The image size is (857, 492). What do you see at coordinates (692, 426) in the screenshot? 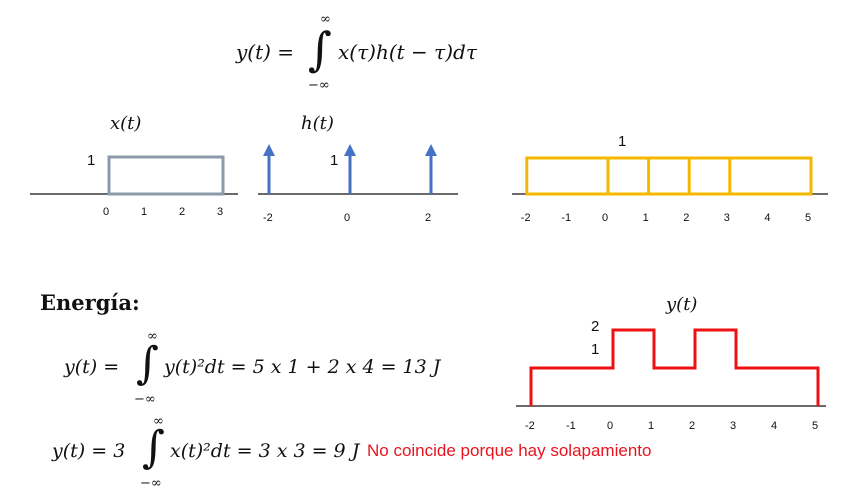
I see `y-plot-tick-label: 2` at bounding box center [692, 426].